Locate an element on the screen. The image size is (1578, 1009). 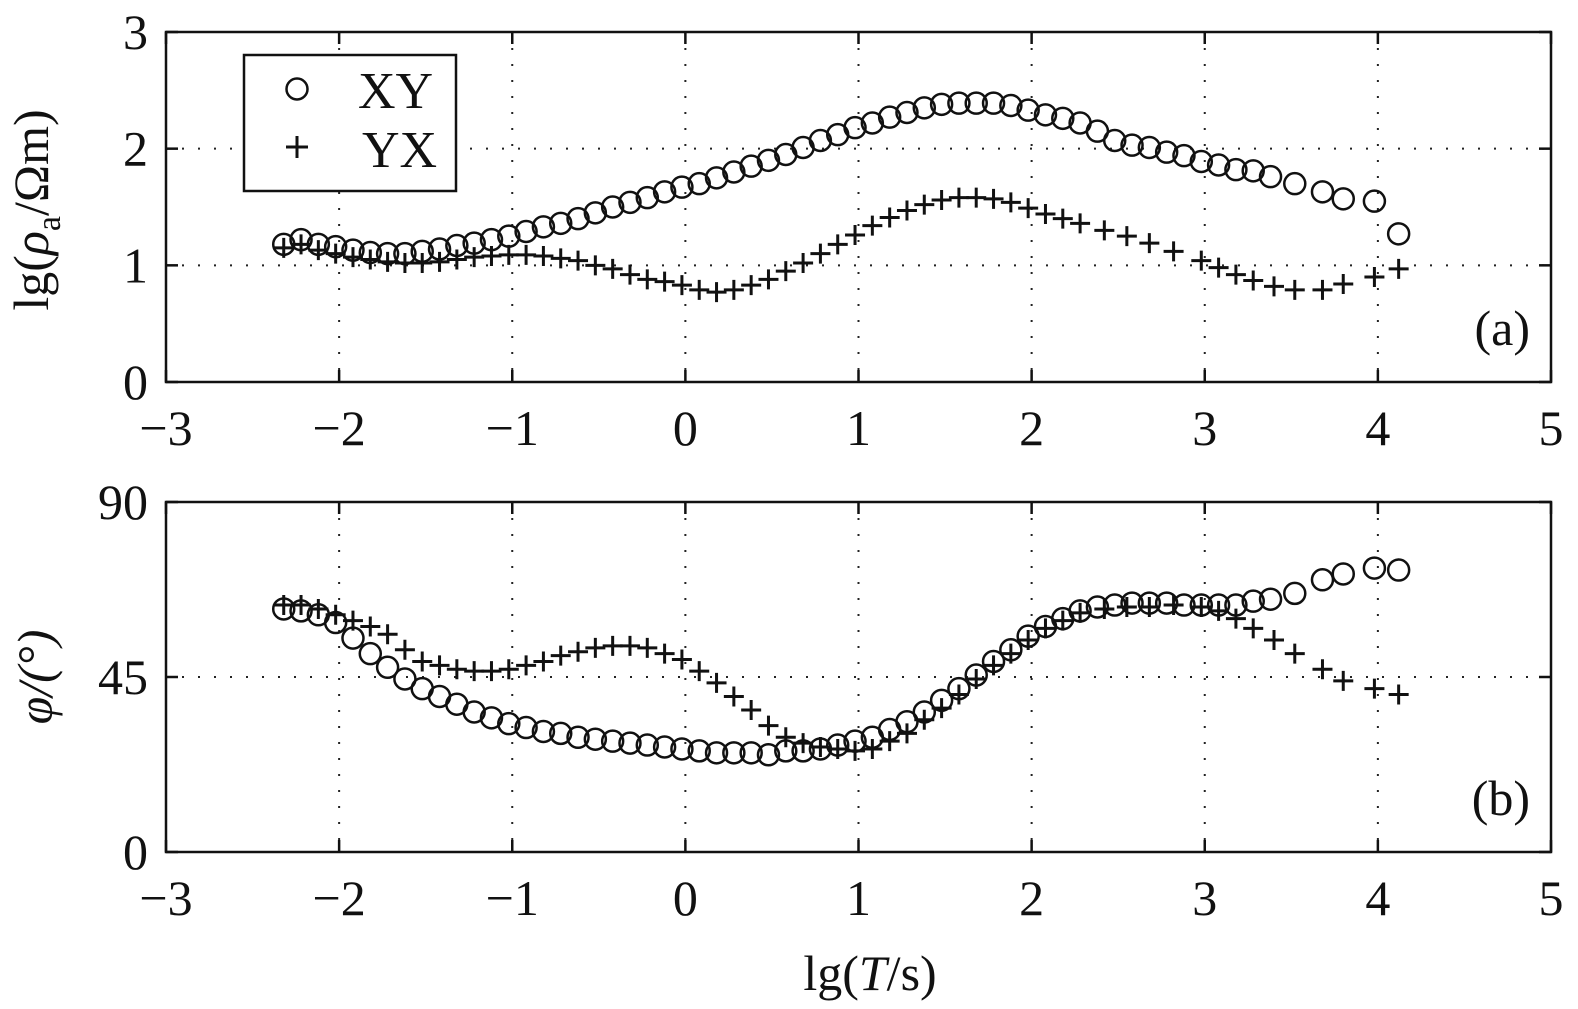
x-tick-label: 0 is located at coordinates (685, 428).